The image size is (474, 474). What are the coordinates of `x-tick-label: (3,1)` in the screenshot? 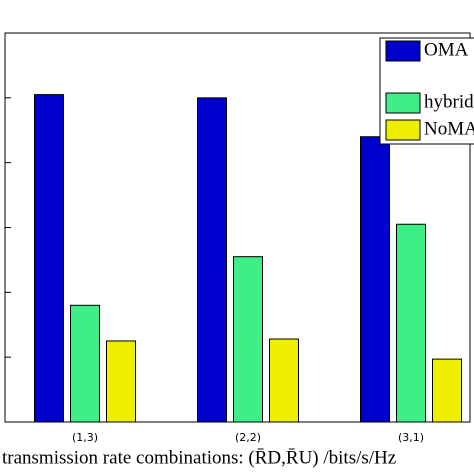 It's located at (411, 437).